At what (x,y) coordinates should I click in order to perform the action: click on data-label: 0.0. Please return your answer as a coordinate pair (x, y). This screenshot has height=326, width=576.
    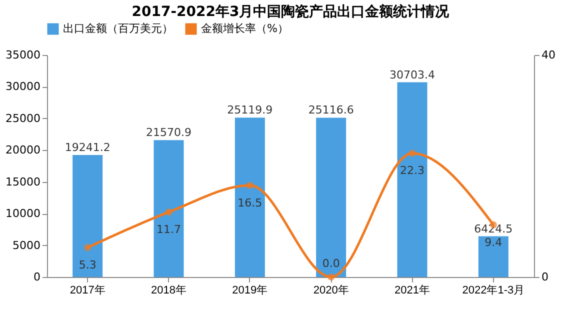
    Looking at the image, I should click on (331, 263).